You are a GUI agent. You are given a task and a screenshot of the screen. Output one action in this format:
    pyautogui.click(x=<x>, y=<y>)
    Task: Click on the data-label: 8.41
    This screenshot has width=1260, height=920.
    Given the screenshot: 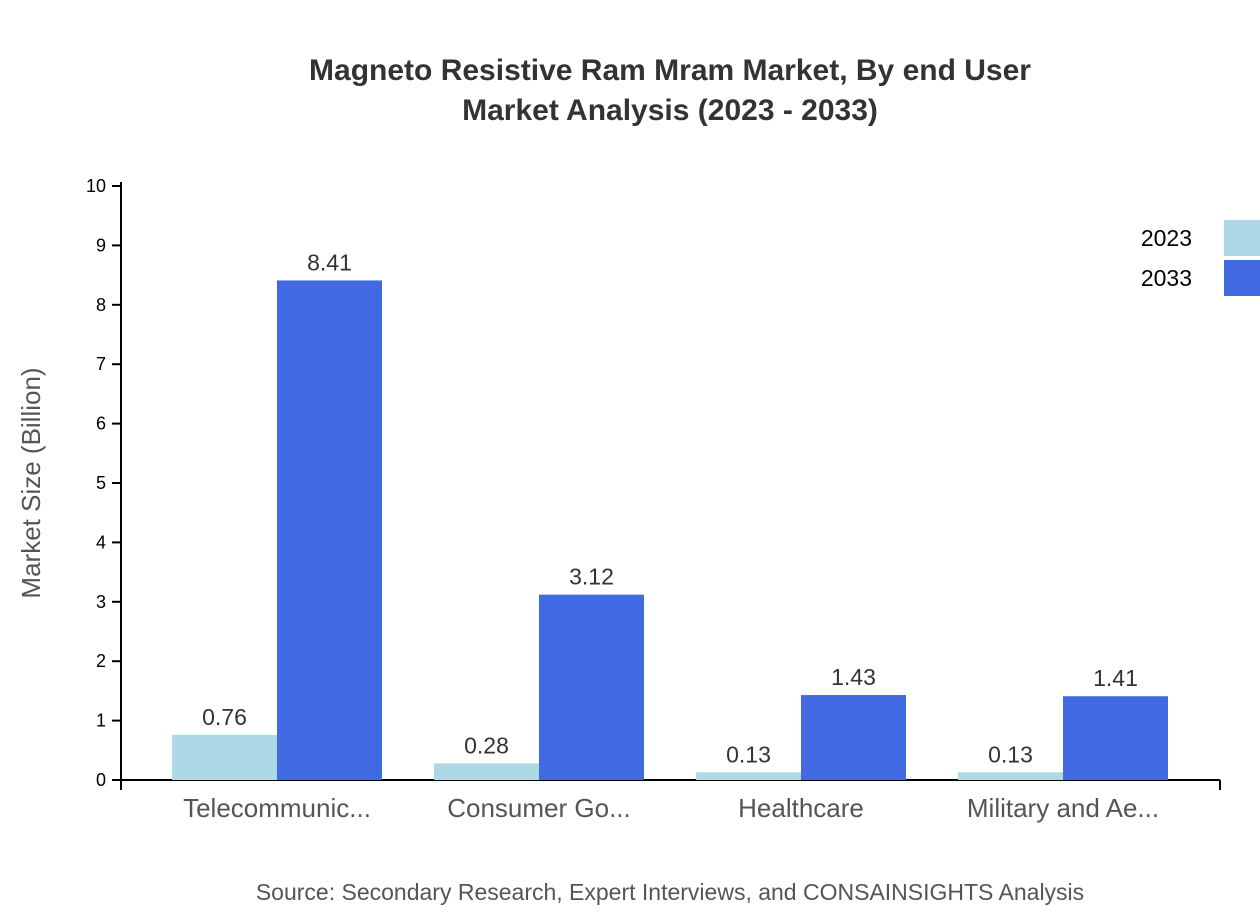 What is the action you would take?
    pyautogui.click(x=329, y=262)
    